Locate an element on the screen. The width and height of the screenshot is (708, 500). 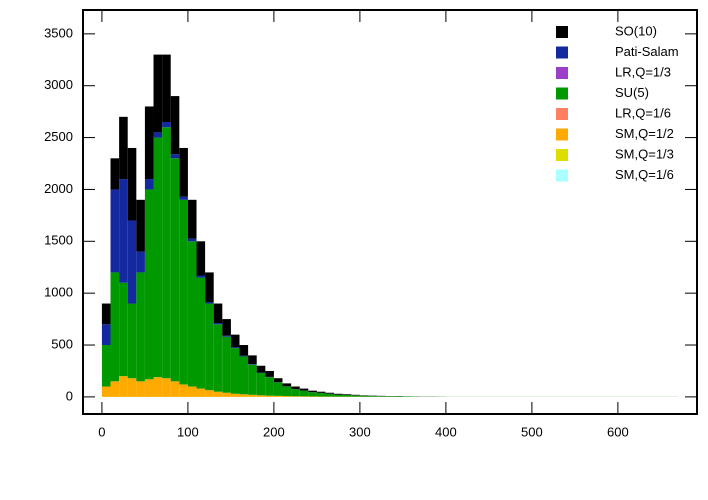
legend-label: SU(5) is located at coordinates (632, 92).